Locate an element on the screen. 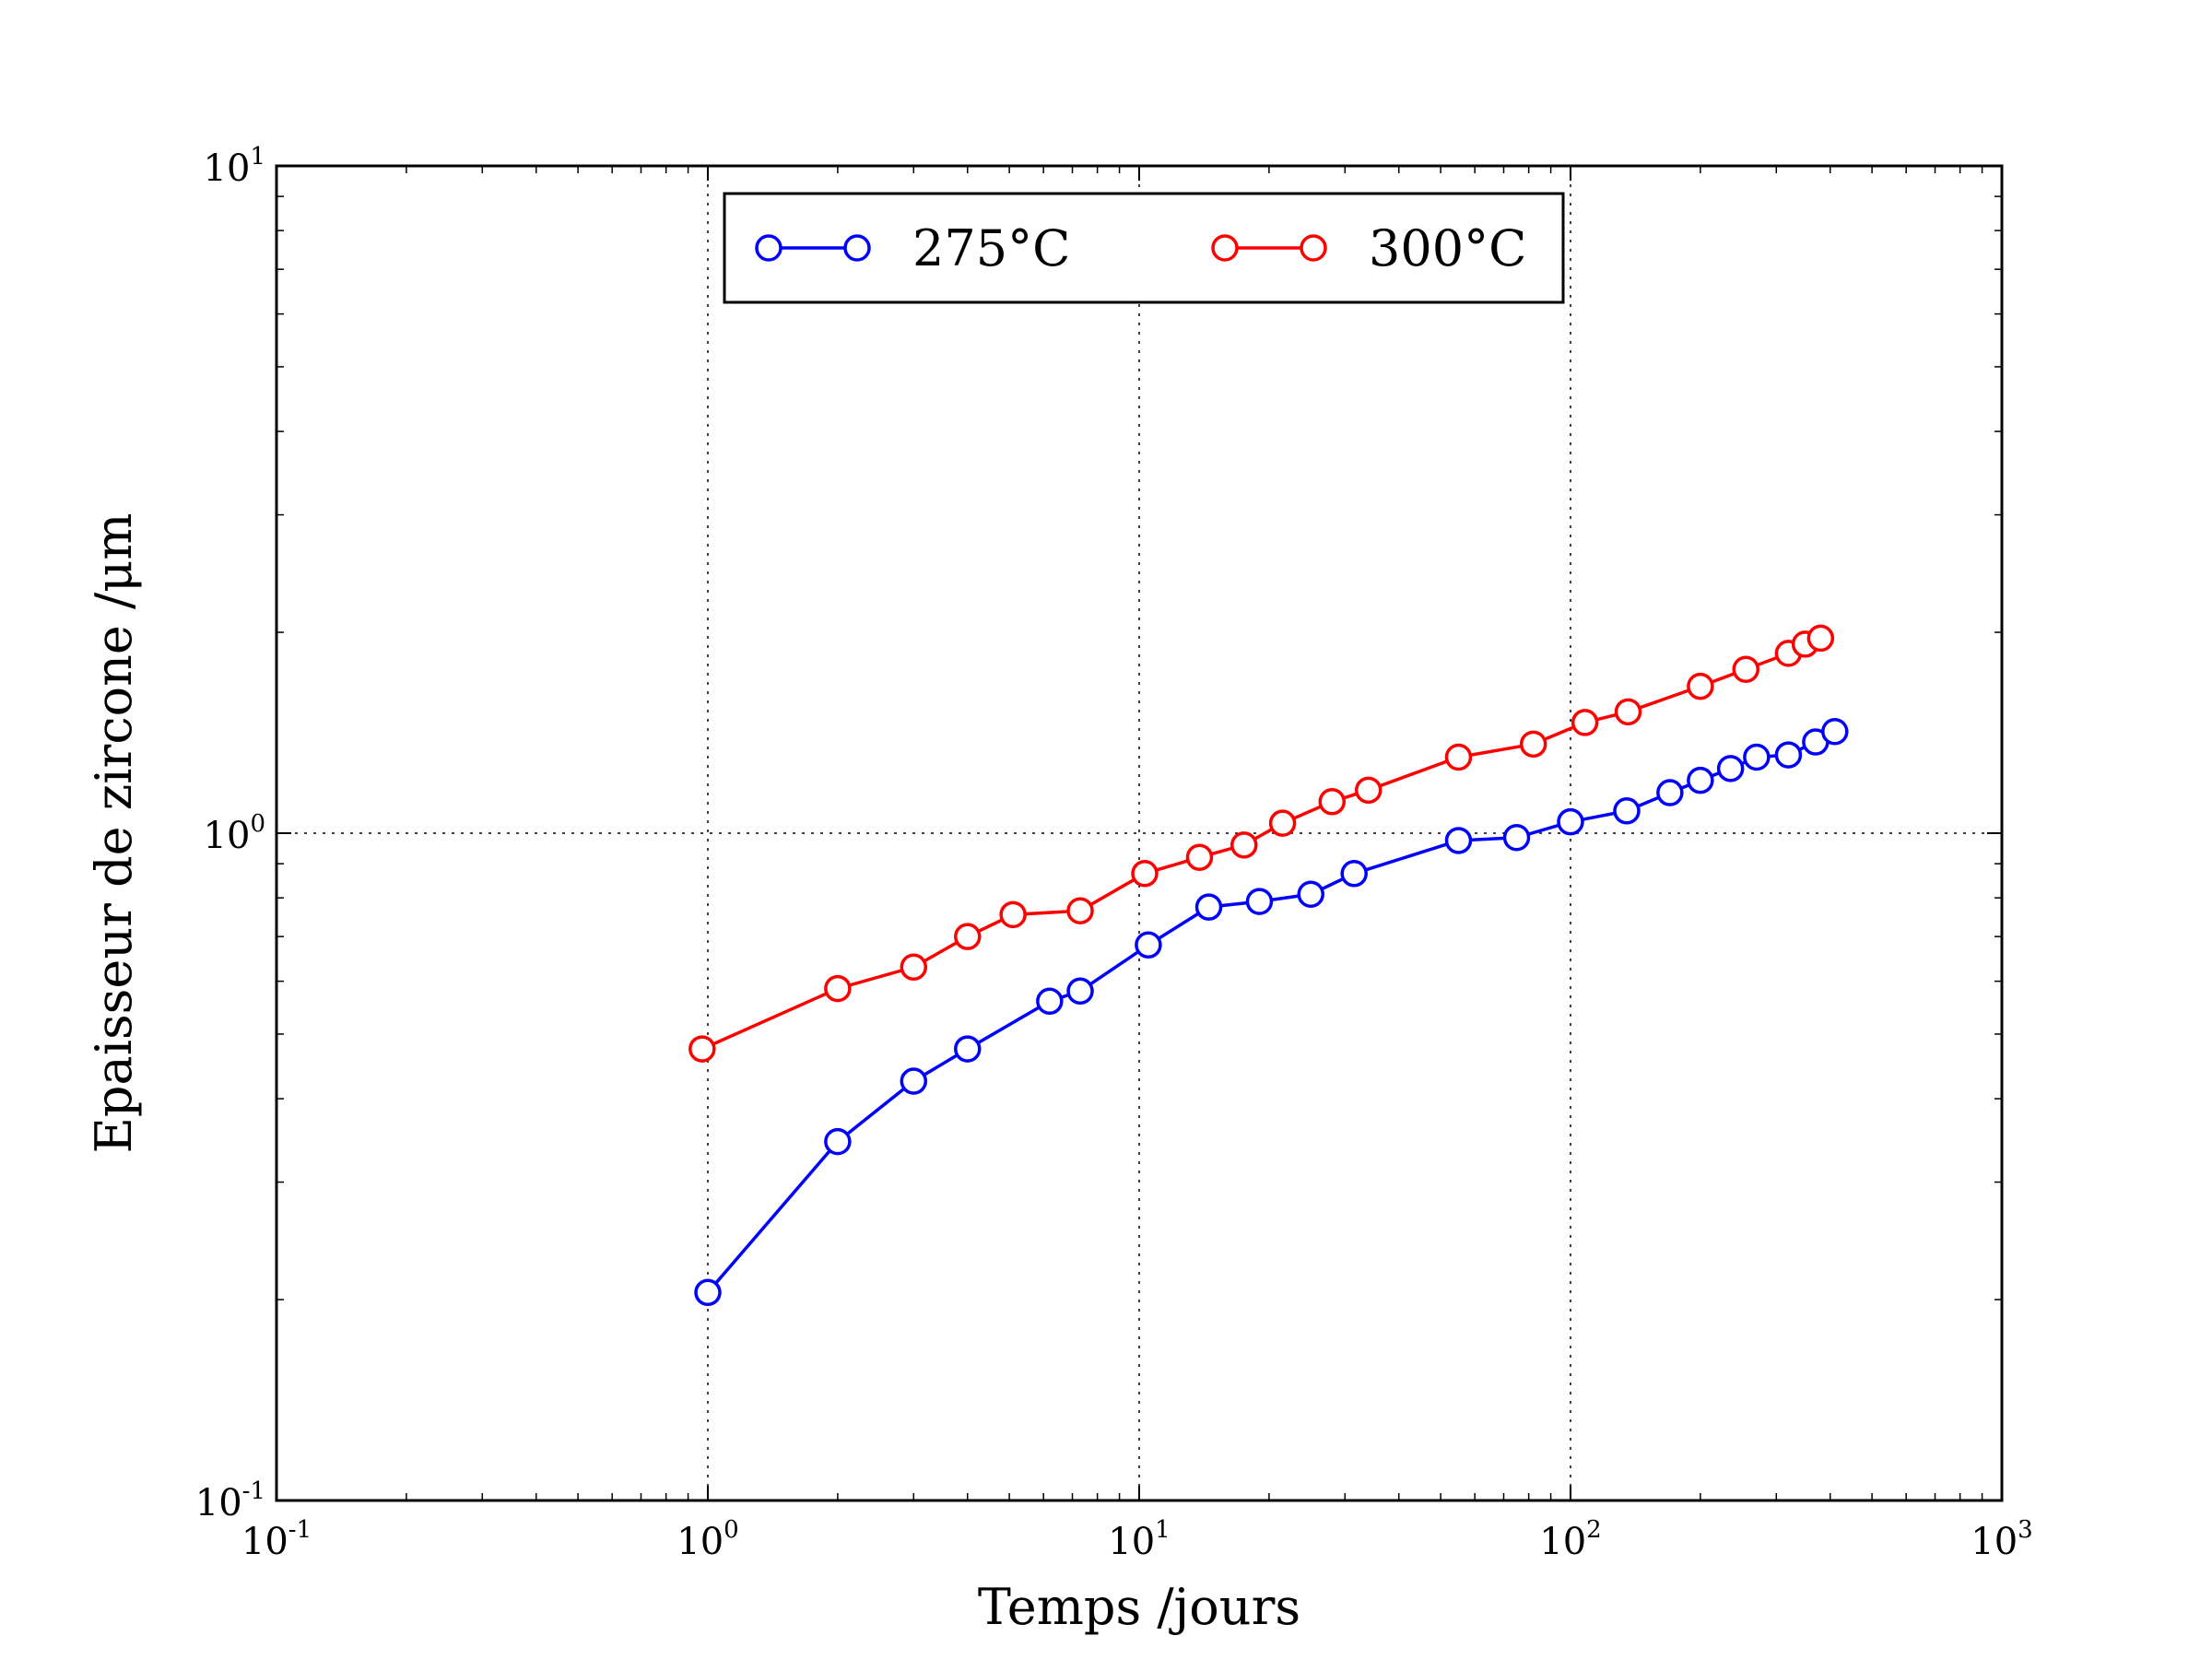 Image resolution: width=2212 pixels, height=1659 pixels. tick-label-exponent: 2 is located at coordinates (1594, 1530).